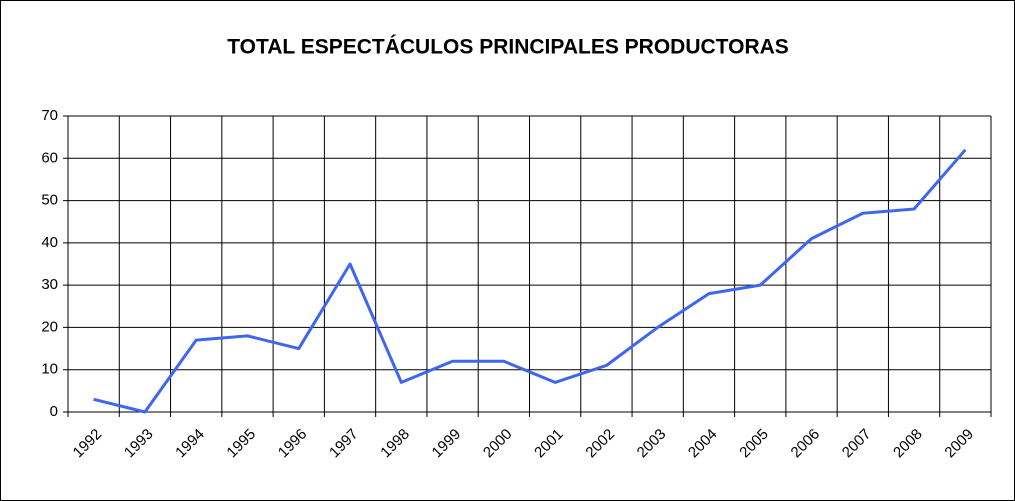 This screenshot has height=501, width=1015. Describe the element at coordinates (49, 157) in the screenshot. I see `y-tick-label: 60` at that location.